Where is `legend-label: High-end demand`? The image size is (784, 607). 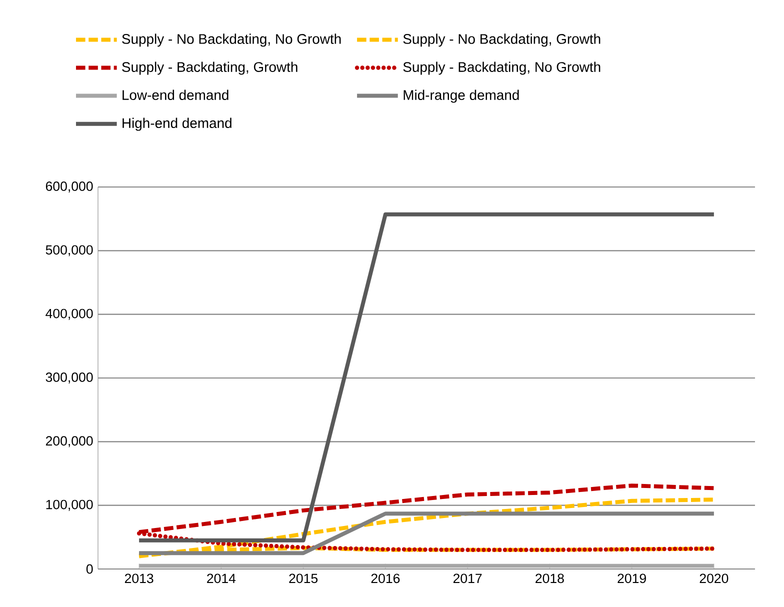
legend-label: High-end demand is located at coordinates (177, 124).